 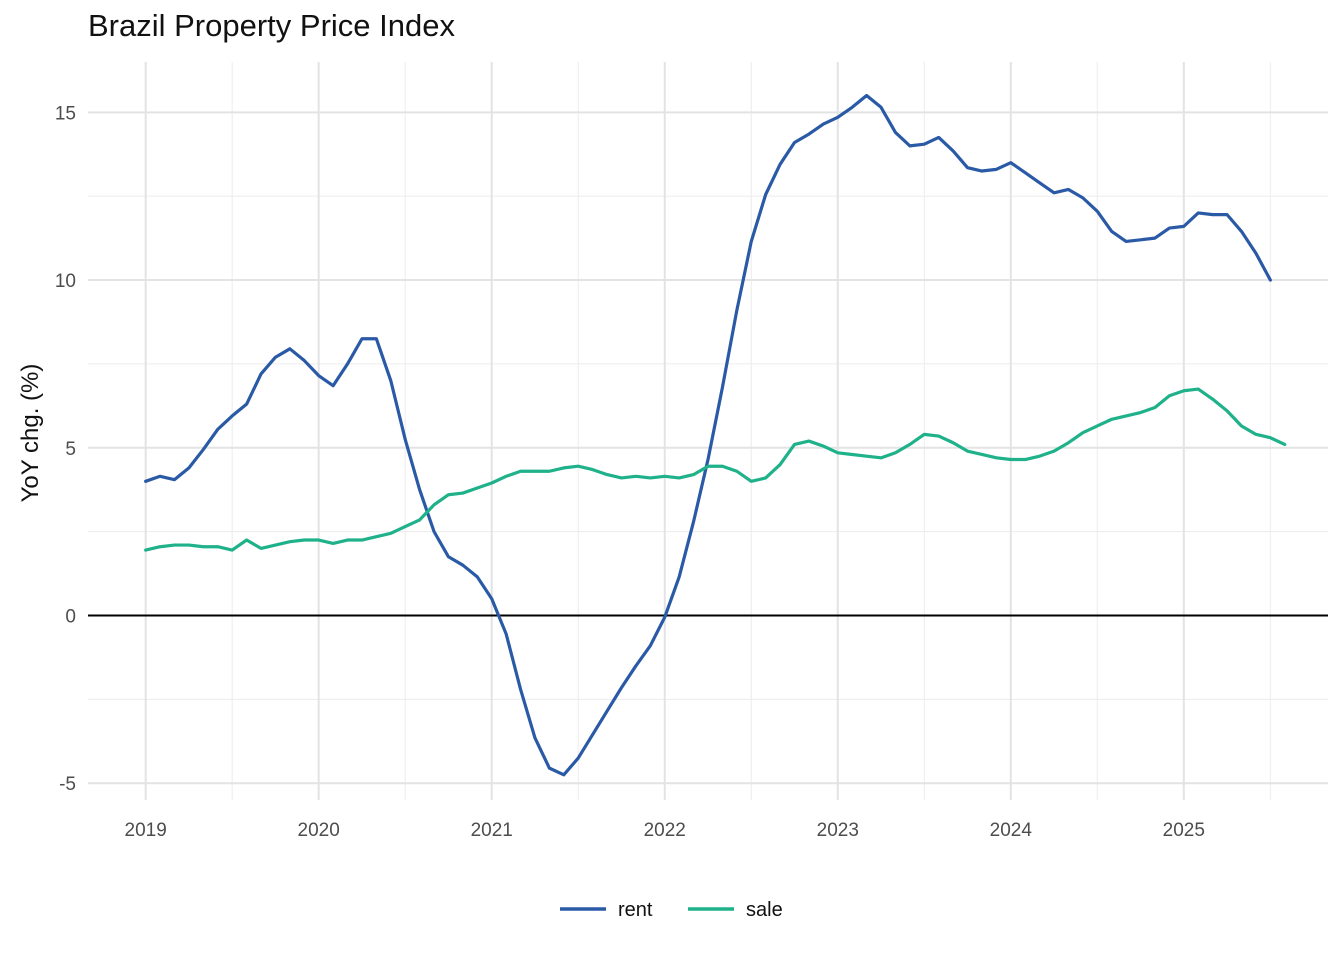 What do you see at coordinates (30, 433) in the screenshot?
I see `y-axis-label: YoY chg. (%)` at bounding box center [30, 433].